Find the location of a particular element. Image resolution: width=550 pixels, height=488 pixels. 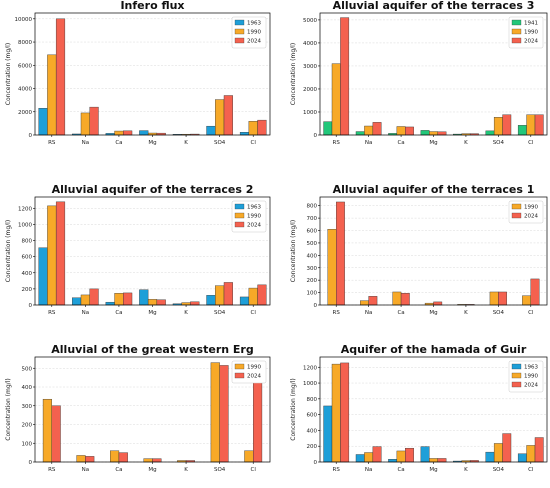

y-tick-label: 0 is located at coordinates (31, 463).